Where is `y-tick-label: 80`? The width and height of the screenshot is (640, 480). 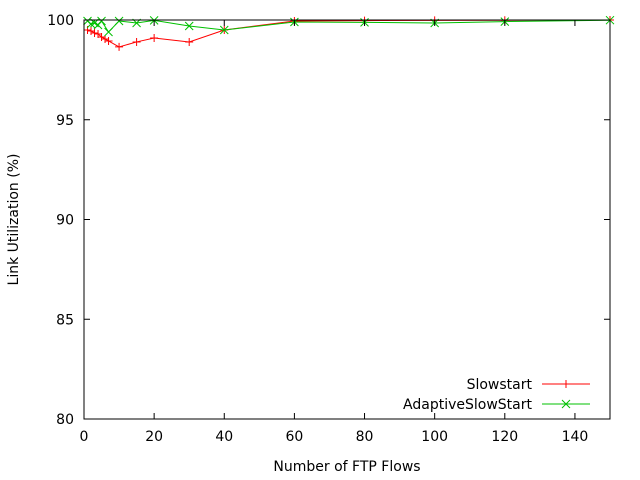 y-tick-label: 80 is located at coordinates (65, 420).